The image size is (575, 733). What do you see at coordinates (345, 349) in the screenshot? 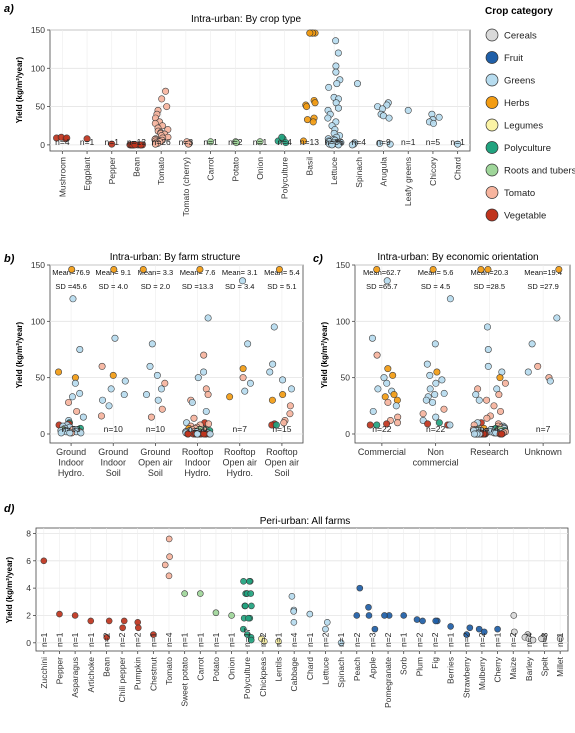
I see `panel-c-y-ticks: 0 50 100 150` at bounding box center [345, 349].